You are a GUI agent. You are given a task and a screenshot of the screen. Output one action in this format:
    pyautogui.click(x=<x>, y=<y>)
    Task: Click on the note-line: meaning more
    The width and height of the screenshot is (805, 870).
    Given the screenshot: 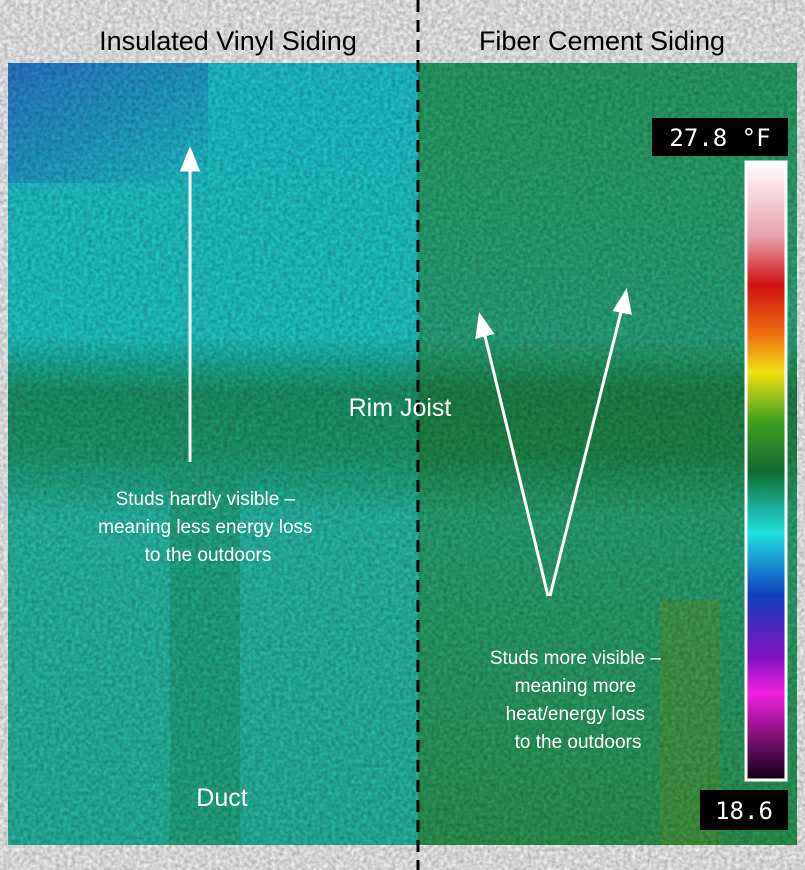 What is the action you would take?
    pyautogui.click(x=575, y=686)
    